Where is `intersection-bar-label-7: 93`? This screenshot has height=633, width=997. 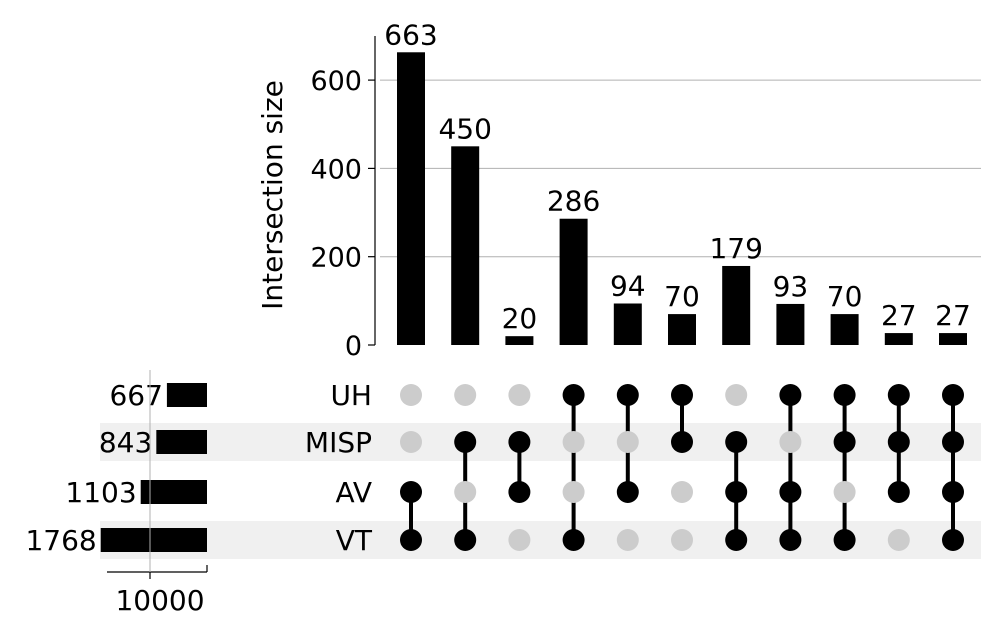 intersection-bar-label-7: 93 is located at coordinates (791, 286).